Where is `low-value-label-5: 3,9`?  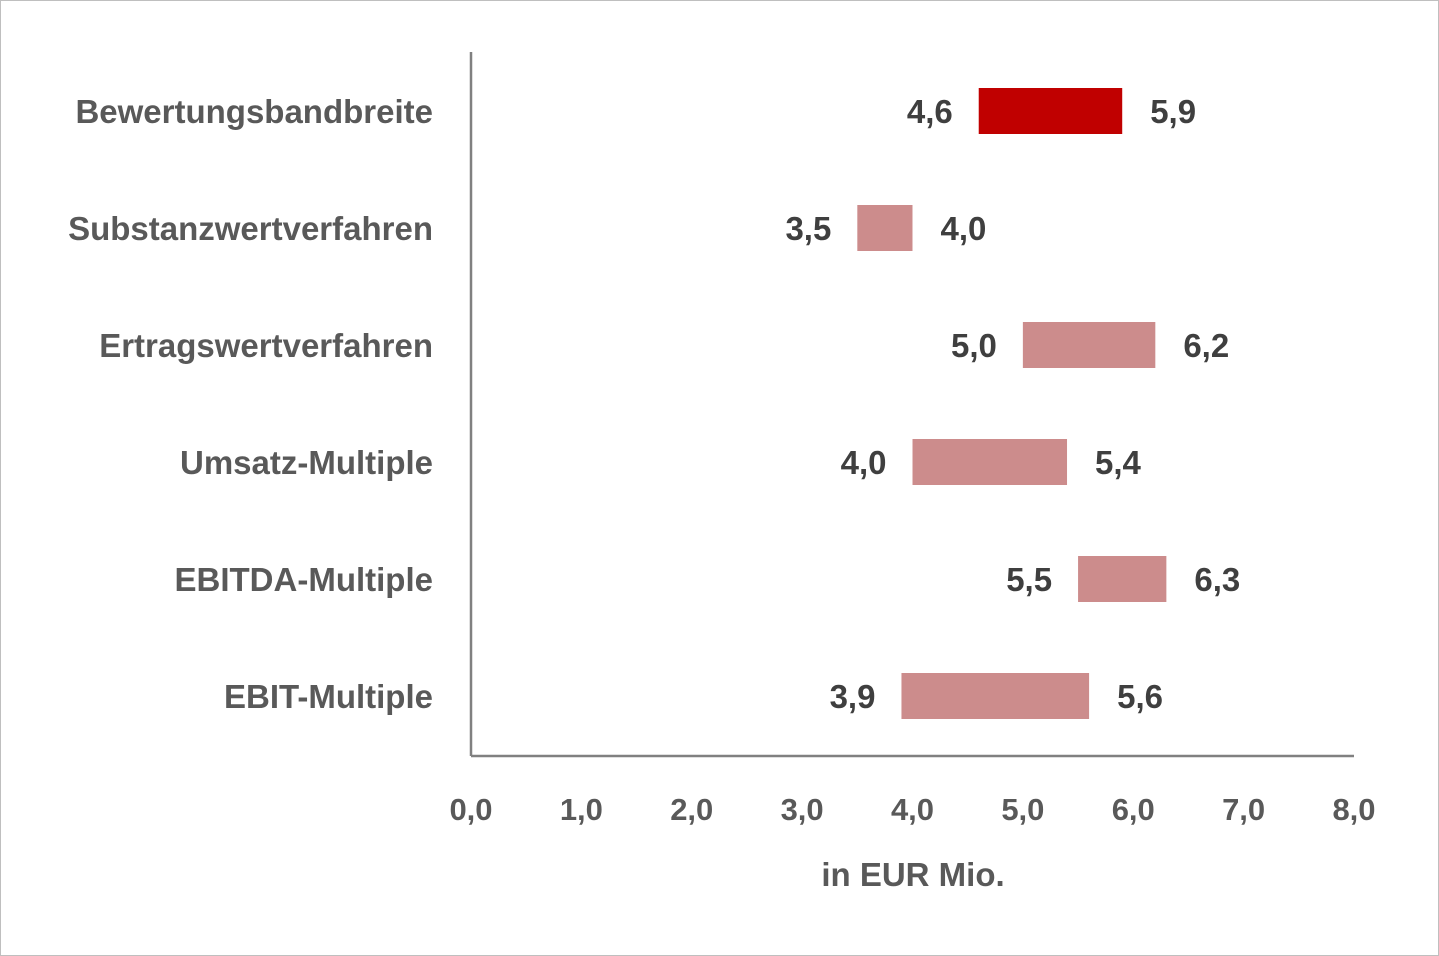 low-value-label-5: 3,9 is located at coordinates (853, 696).